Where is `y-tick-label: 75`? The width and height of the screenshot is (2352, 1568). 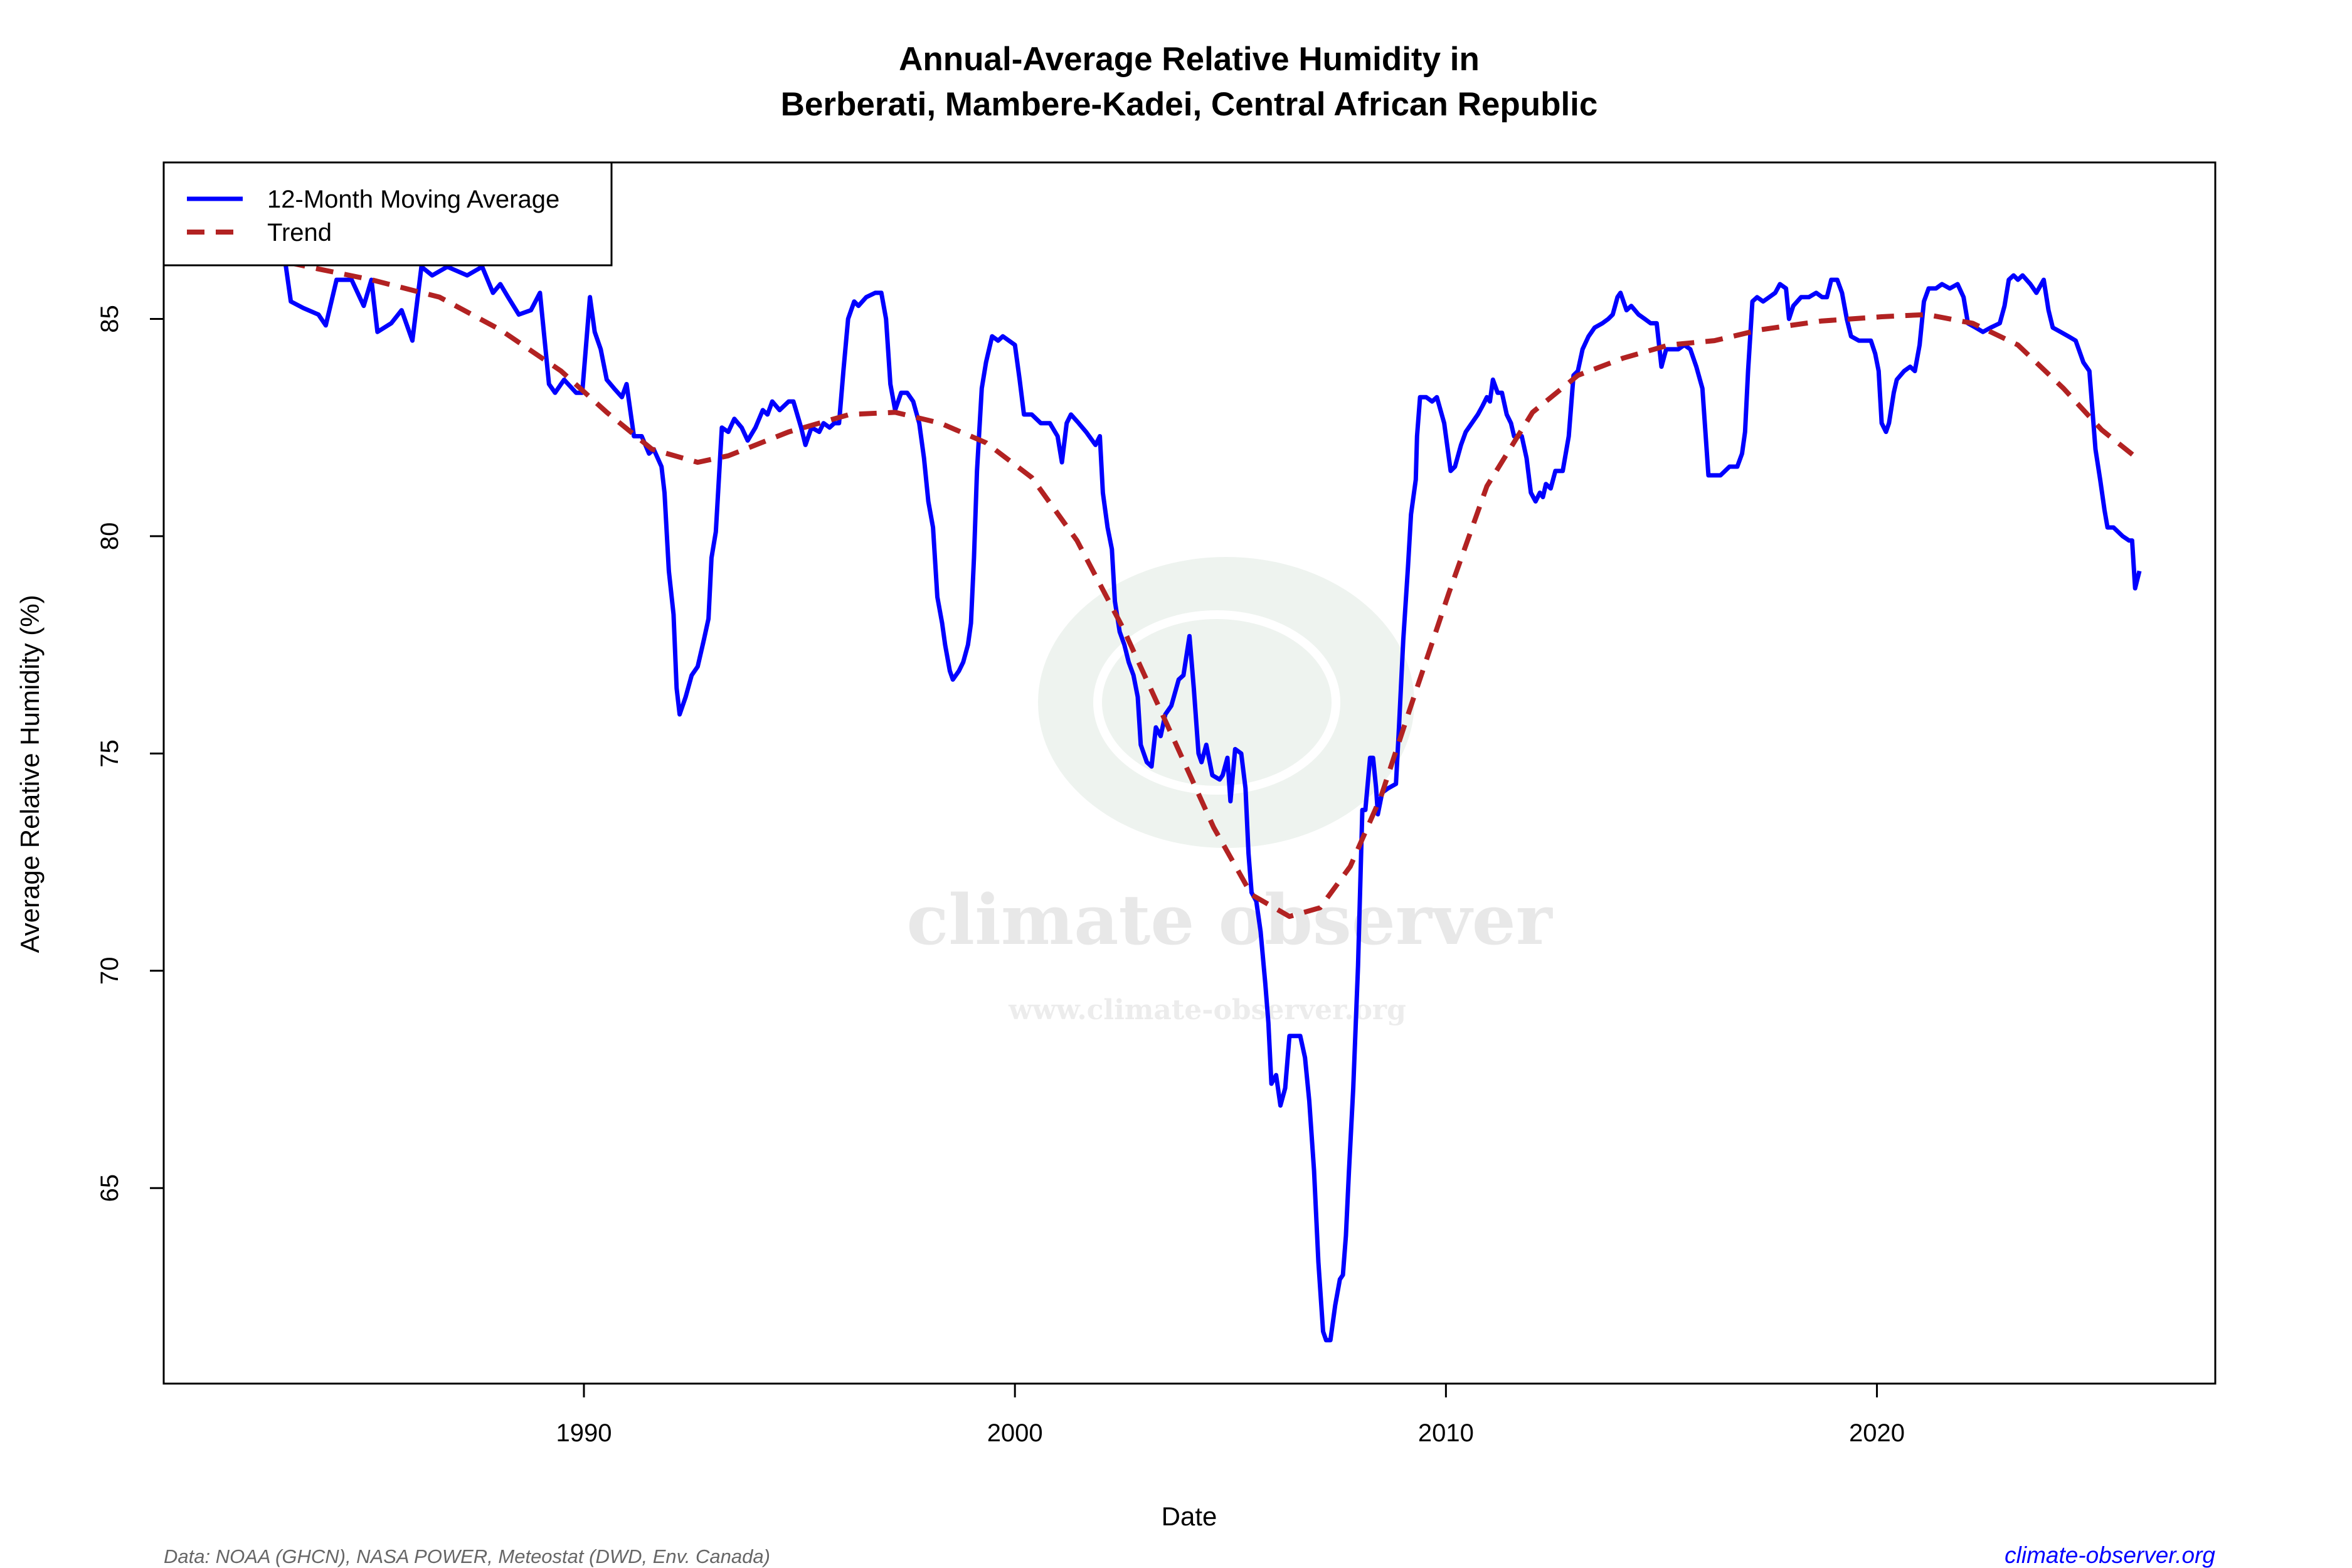
y-tick-label: 75 is located at coordinates (110, 753).